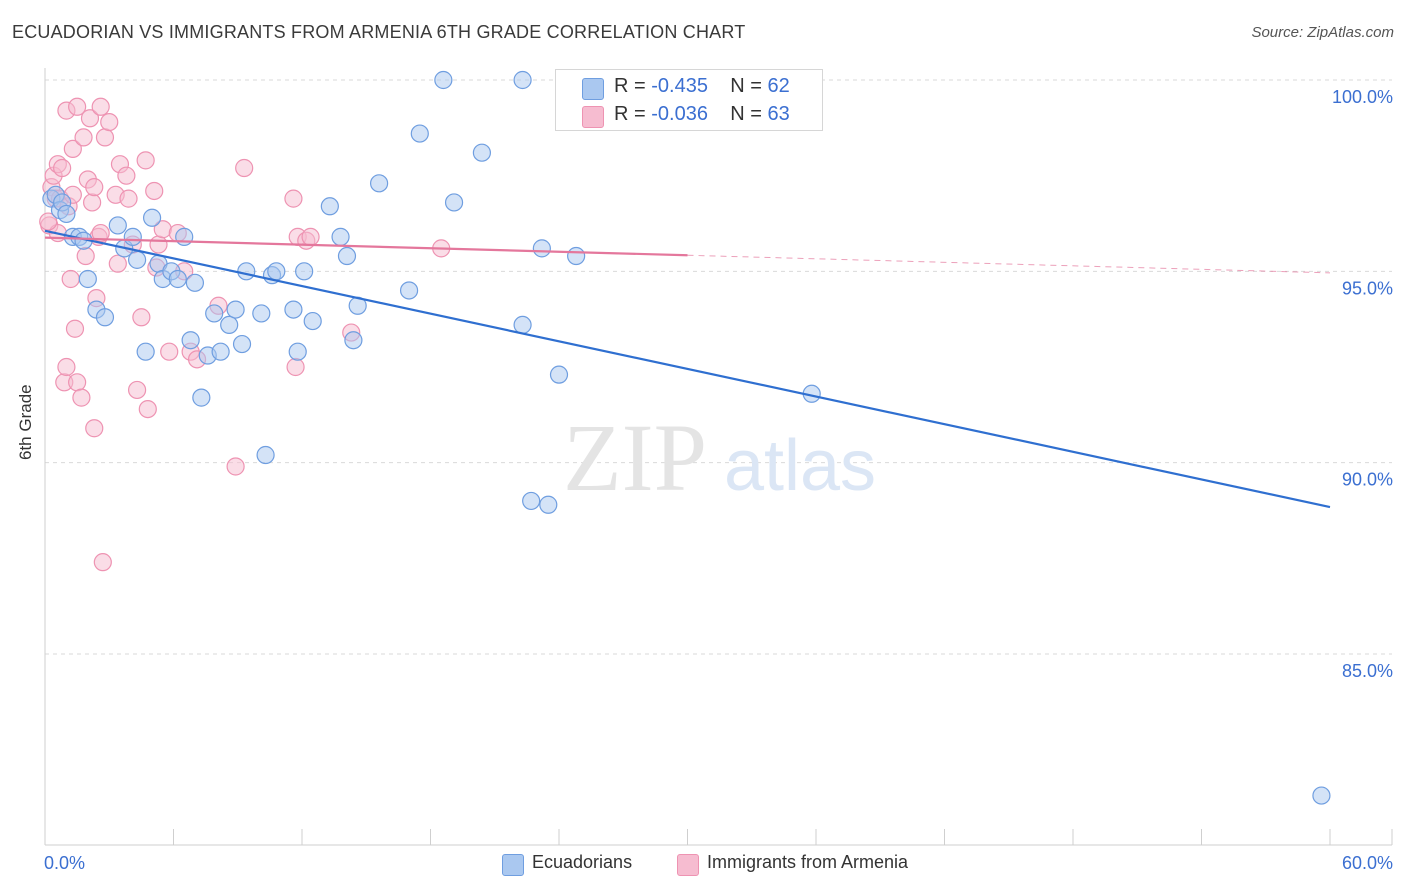 The image size is (1406, 892). Describe the element at coordinates (689, 87) in the screenshot. I see `legend-row-ecuadorians: R = -0.435 N = 62` at that location.